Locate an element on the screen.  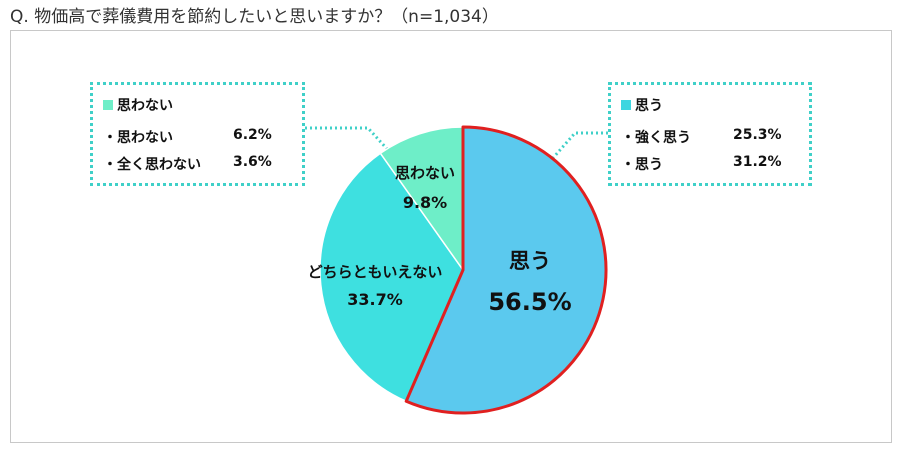
breakdown-row-label: ・強く思う is located at coordinates (656, 138).